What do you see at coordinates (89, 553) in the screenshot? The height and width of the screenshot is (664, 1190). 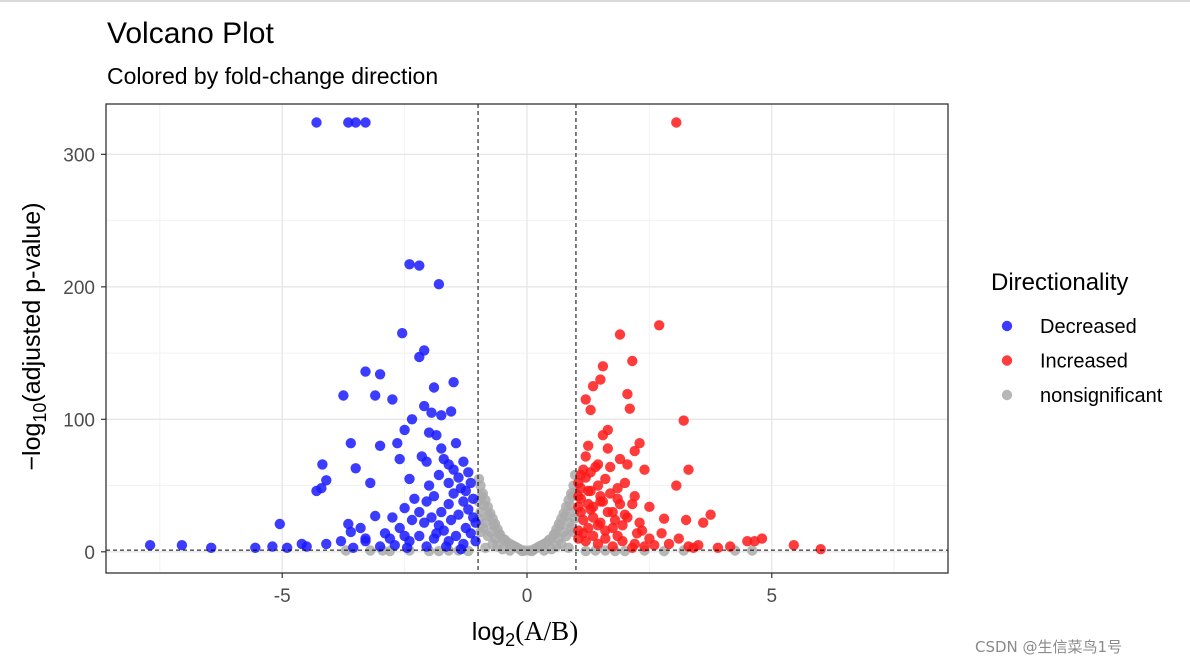 I see `y-tick-label: 0` at bounding box center [89, 553].